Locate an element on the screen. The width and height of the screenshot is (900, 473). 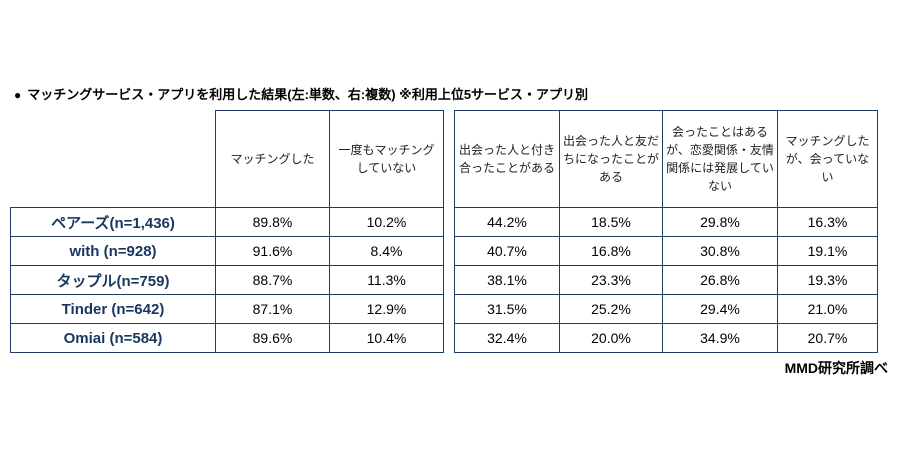
data-cell: 20.0% is located at coordinates (611, 338).